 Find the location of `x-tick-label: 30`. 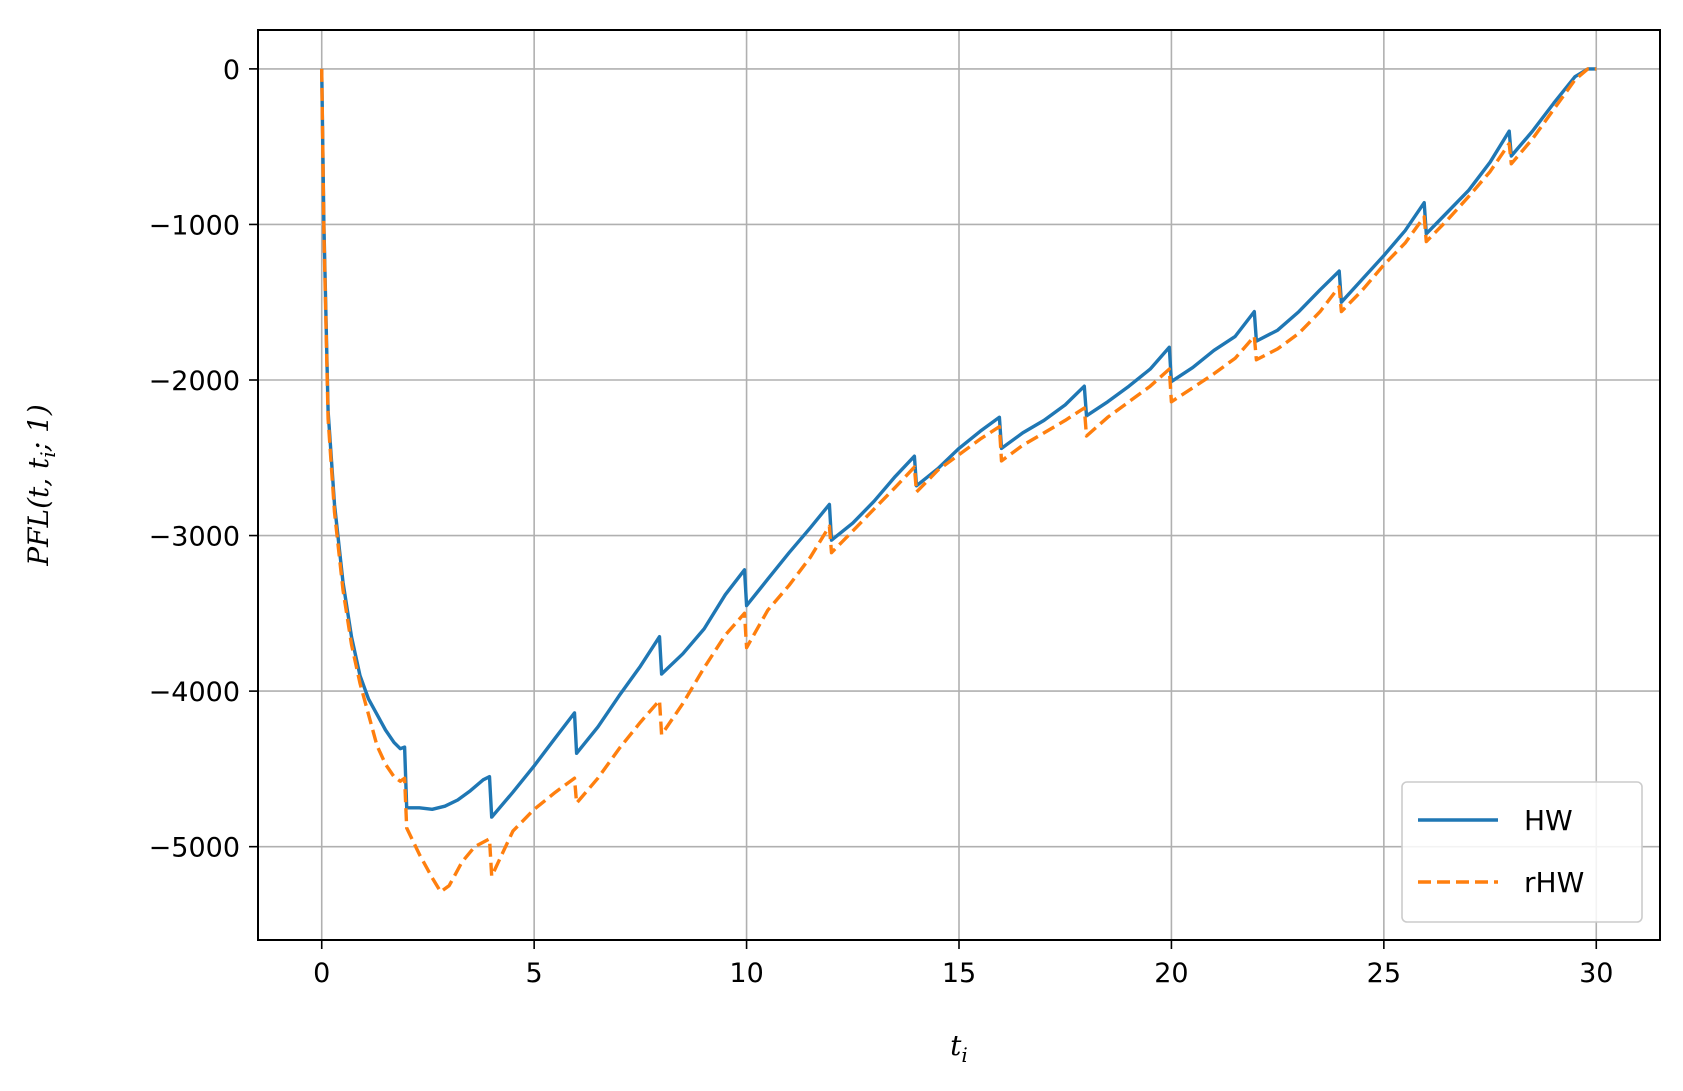

x-tick-label: 30 is located at coordinates (1596, 973).